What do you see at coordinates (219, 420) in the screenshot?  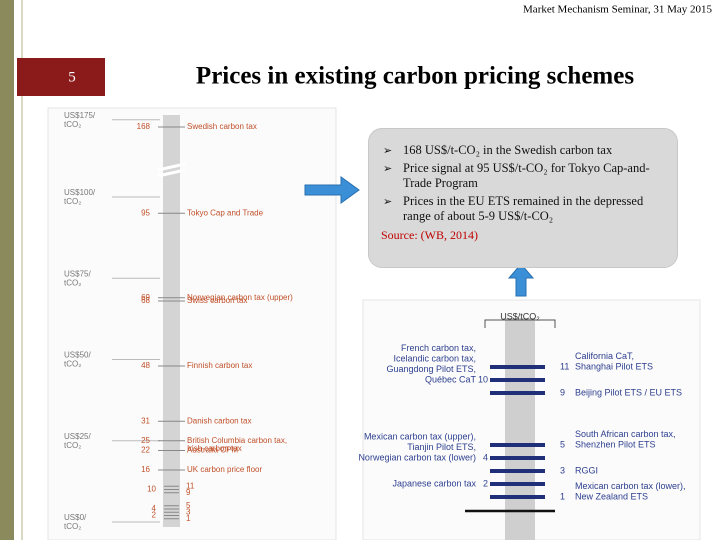 I see `scheme-label: Danish carbon tax` at bounding box center [219, 420].